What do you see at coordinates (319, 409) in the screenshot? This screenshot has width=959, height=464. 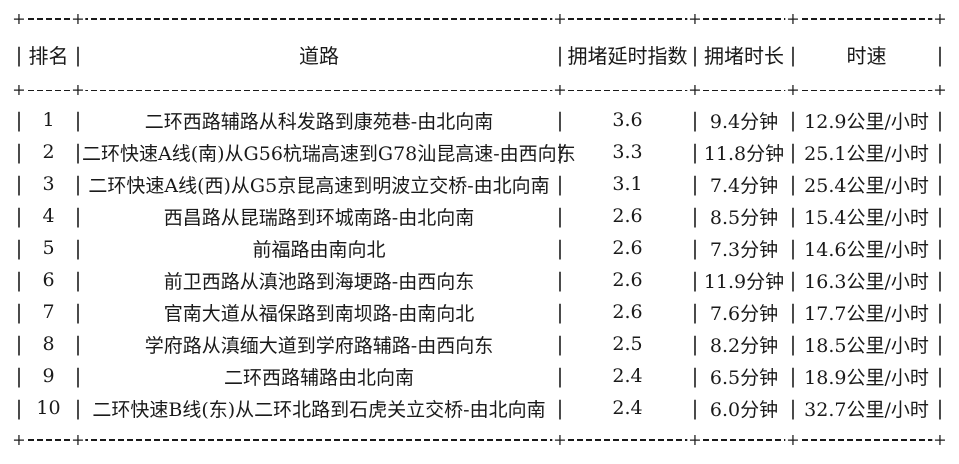 I see `cell-road: 二环快速B线(东)从二环北路到石虎关立交桥-由北向南` at bounding box center [319, 409].